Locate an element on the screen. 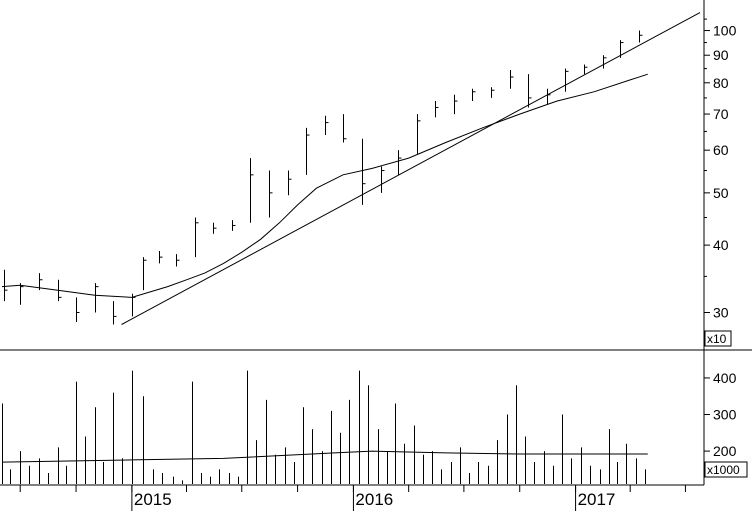 This screenshot has width=752, height=516. year-label: 2016 is located at coordinates (374, 499).